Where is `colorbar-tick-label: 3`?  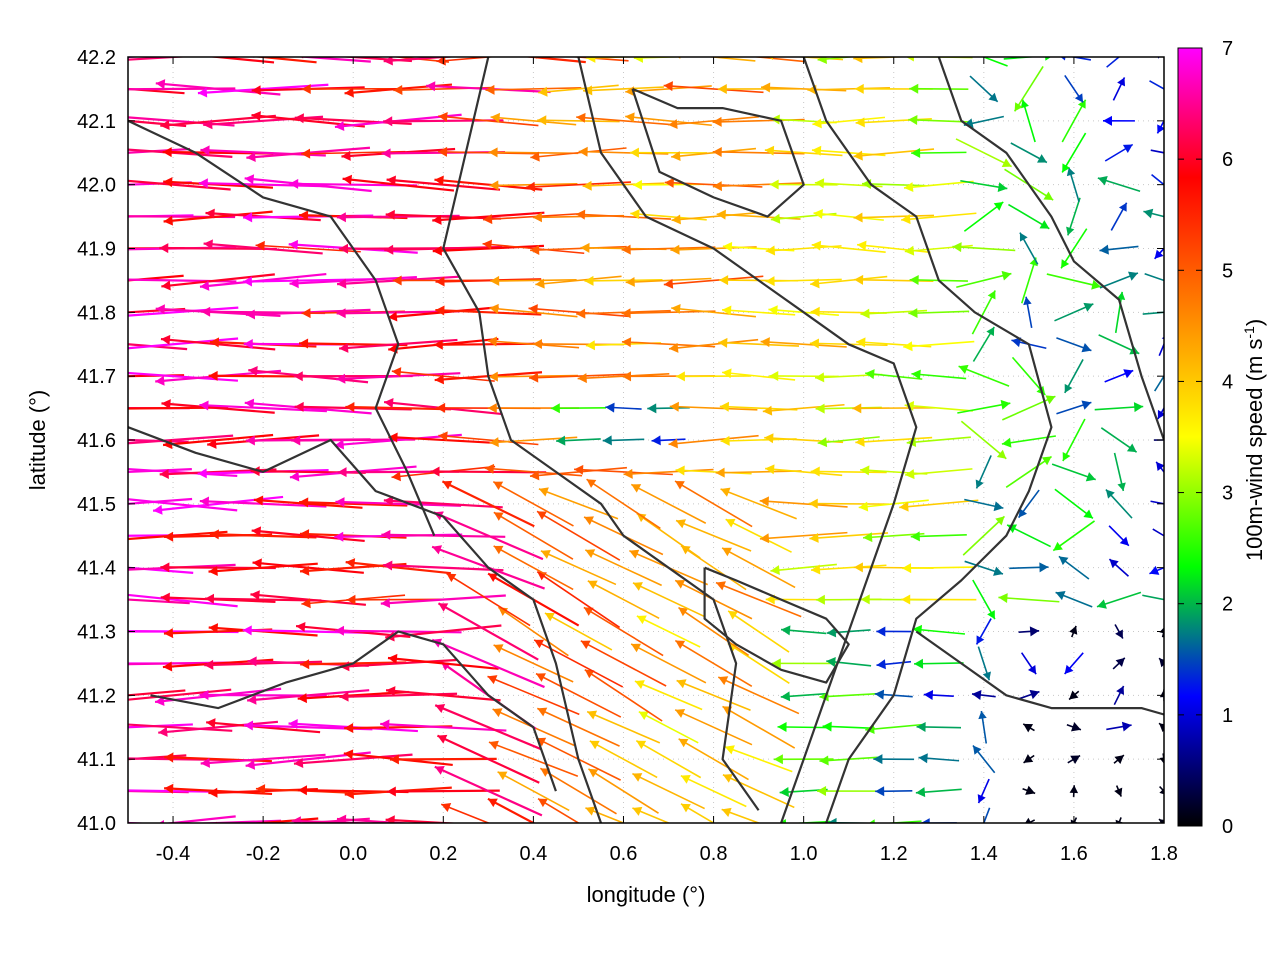
colorbar-tick-label: 3 is located at coordinates (1227, 494).